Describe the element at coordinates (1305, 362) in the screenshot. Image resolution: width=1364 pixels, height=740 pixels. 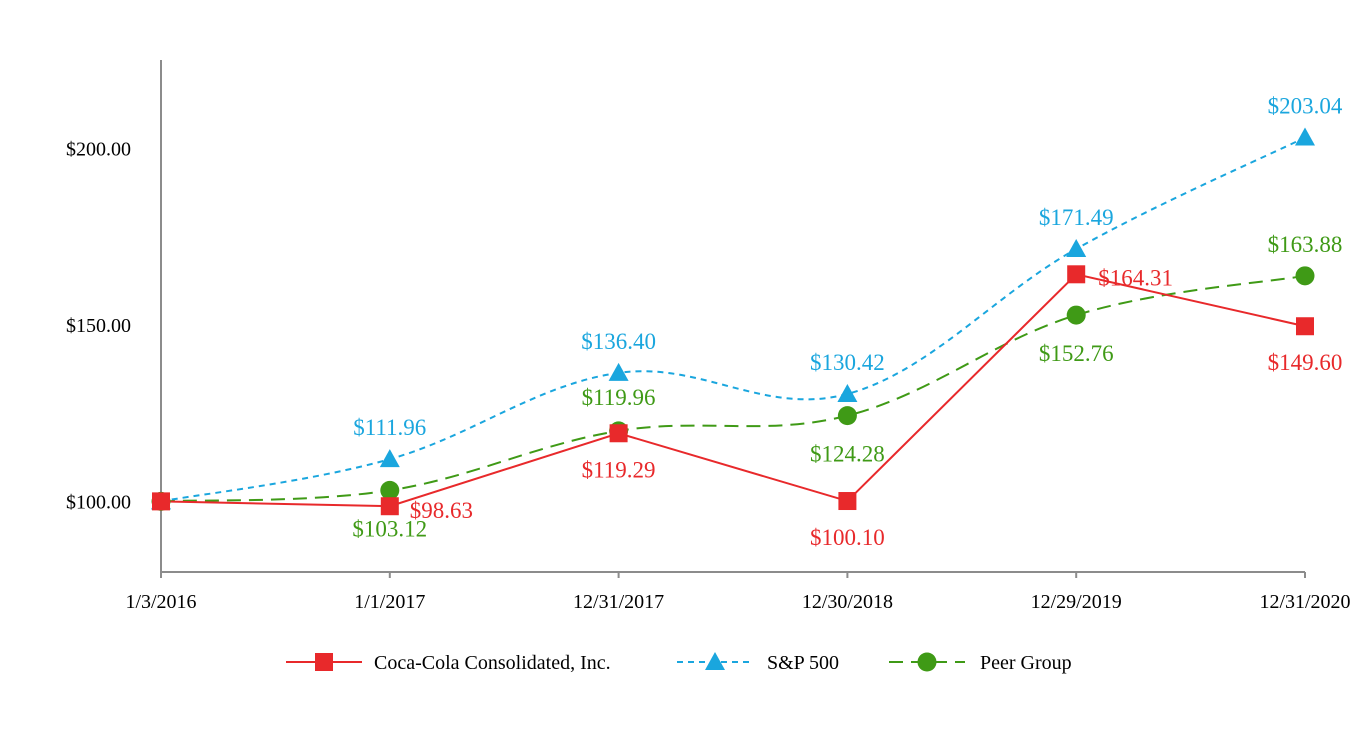
I see `data-label-coca-cola-consolidated-inc: $149.60` at that location.